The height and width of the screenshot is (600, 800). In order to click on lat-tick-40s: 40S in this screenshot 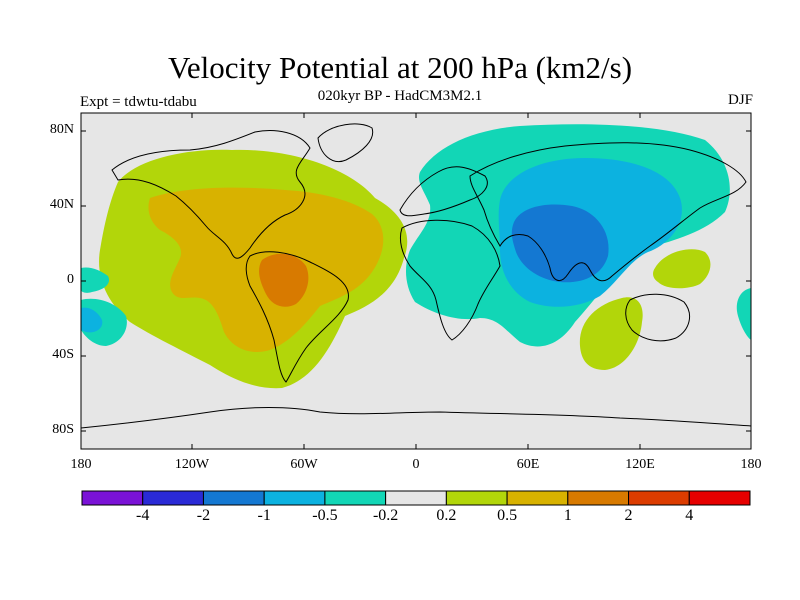, I will do `click(63, 354)`.